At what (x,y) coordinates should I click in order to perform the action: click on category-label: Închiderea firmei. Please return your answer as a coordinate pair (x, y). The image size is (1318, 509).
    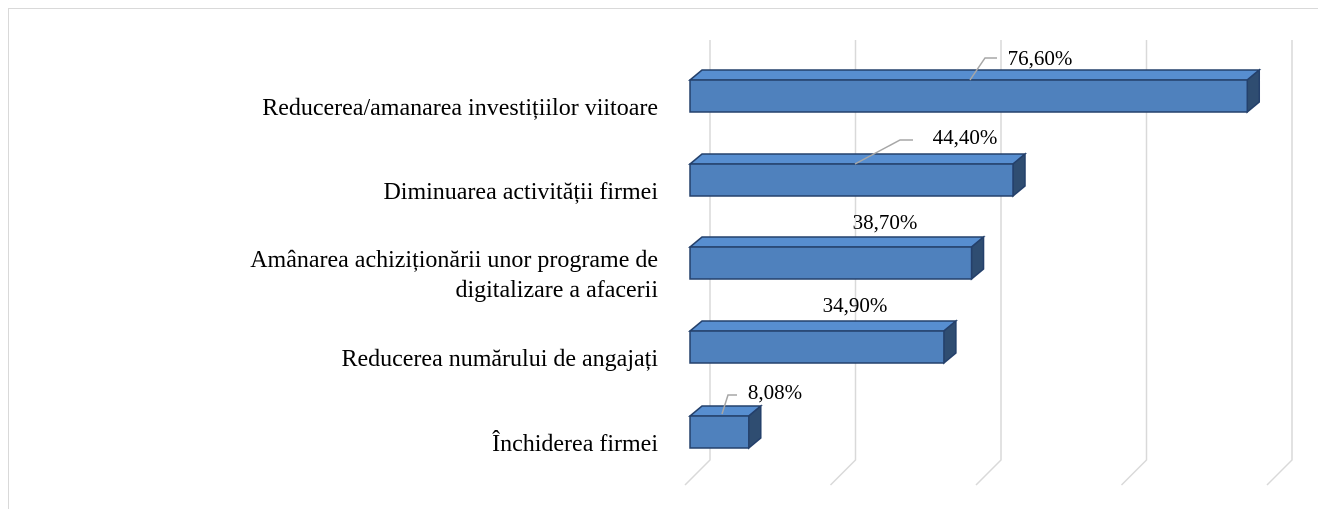
    Looking at the image, I should click on (575, 444).